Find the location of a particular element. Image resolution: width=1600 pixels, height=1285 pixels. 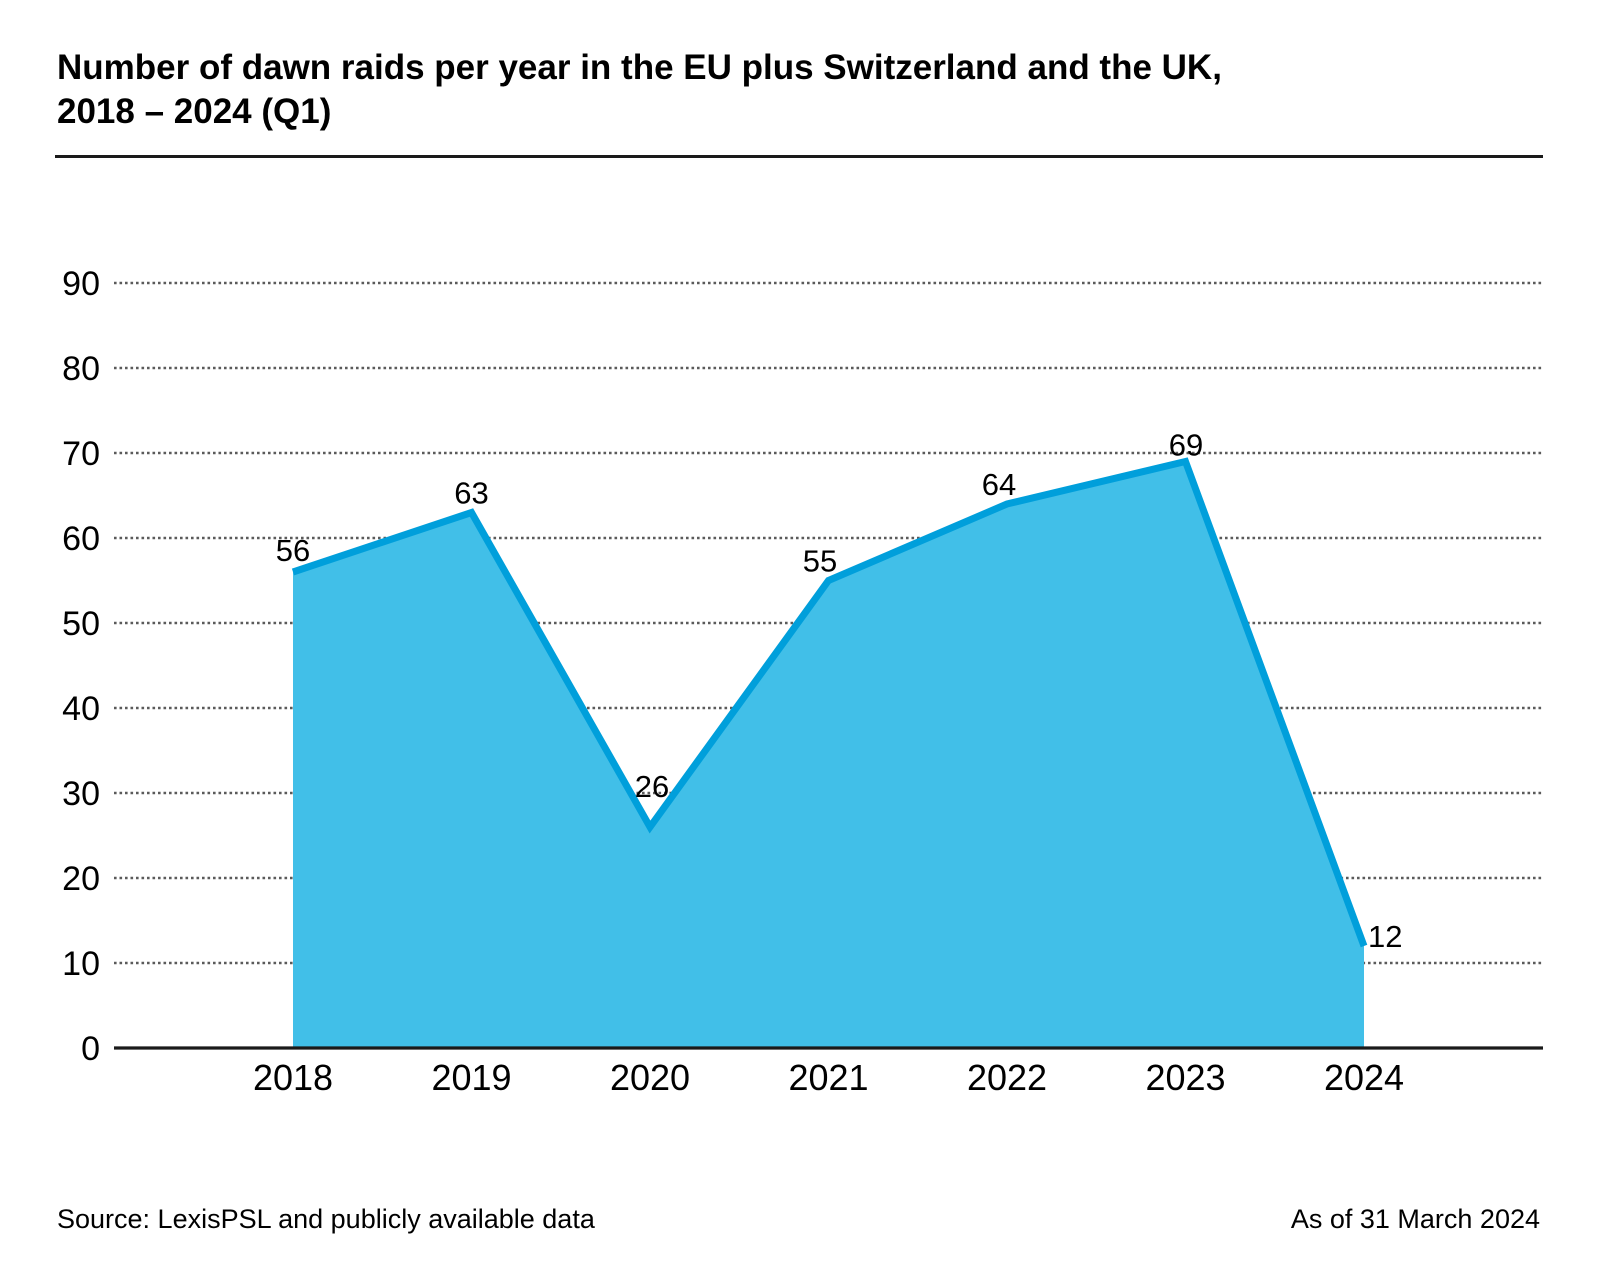

x-tick-label: 2024 is located at coordinates (1364, 1077).